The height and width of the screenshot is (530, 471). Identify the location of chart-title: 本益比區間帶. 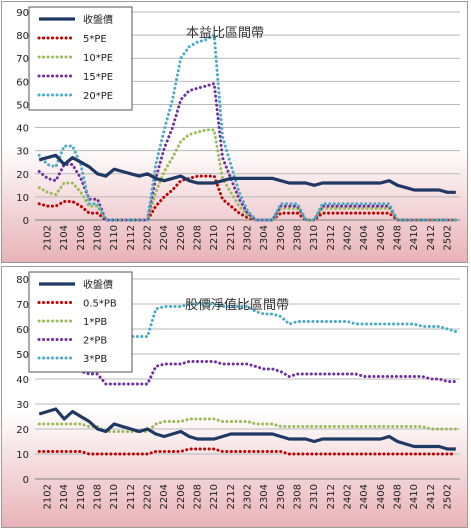
(225, 33).